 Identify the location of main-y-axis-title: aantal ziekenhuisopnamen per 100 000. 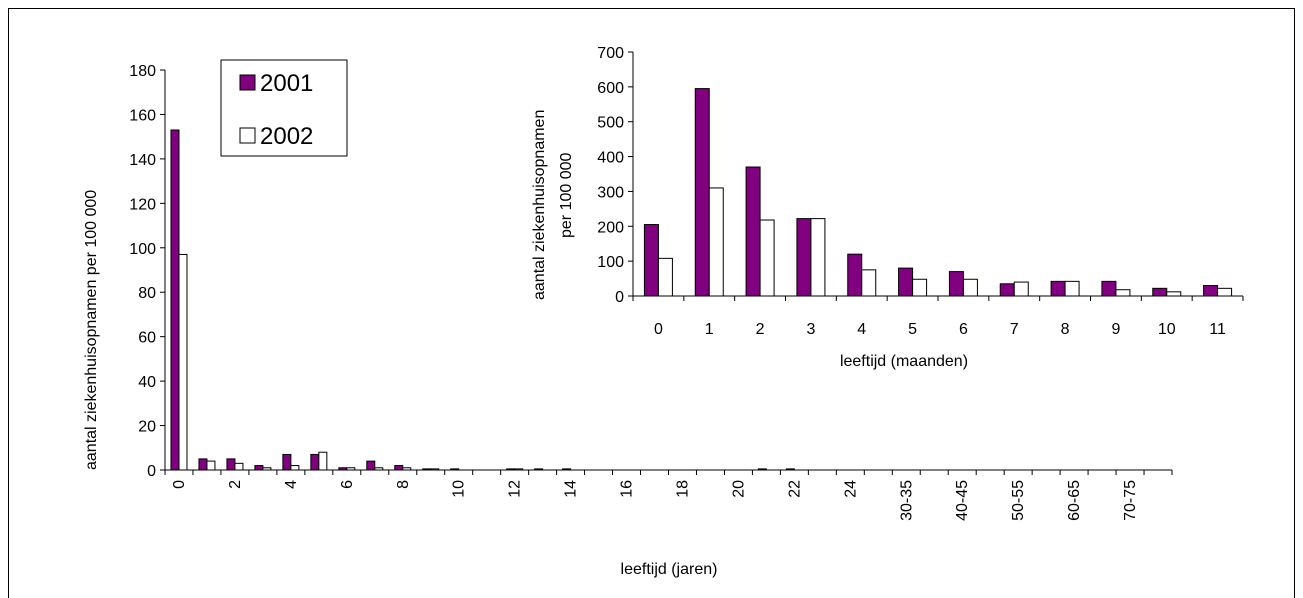
(91, 330).